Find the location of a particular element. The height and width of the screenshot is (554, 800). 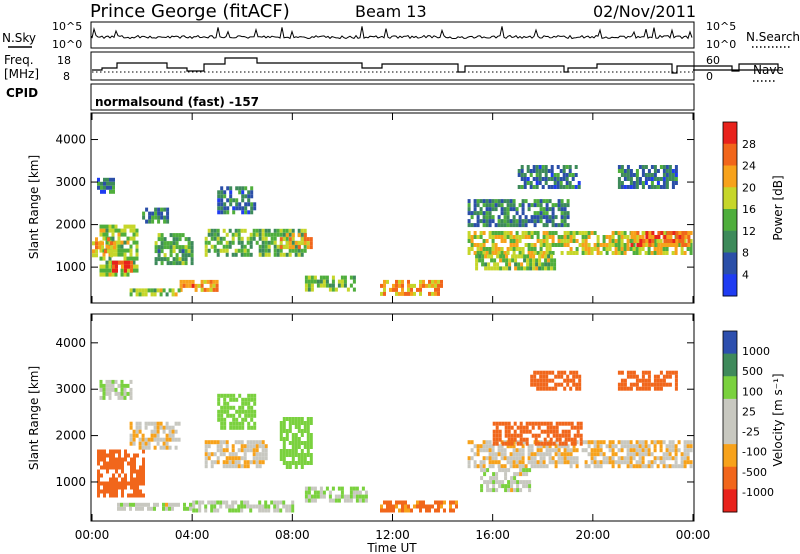

y-tick-label: 1000 is located at coordinates (70, 482).